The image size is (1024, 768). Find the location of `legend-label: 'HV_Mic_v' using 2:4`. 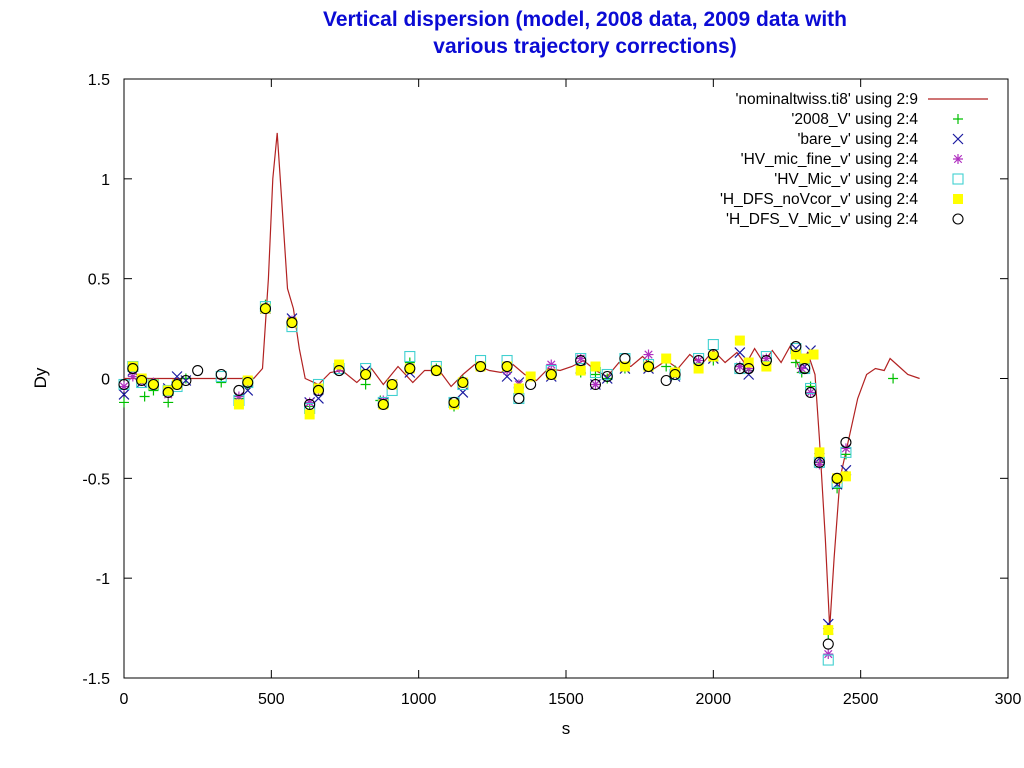

legend-label: 'HV_Mic_v' using 2:4 is located at coordinates (846, 179).